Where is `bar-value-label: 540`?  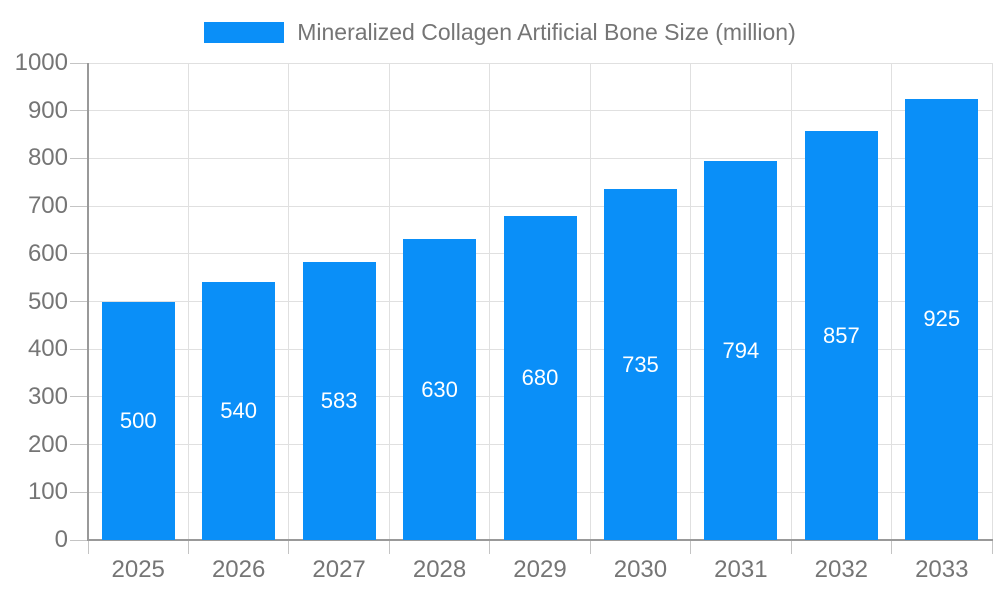
bar-value-label: 540 is located at coordinates (239, 411).